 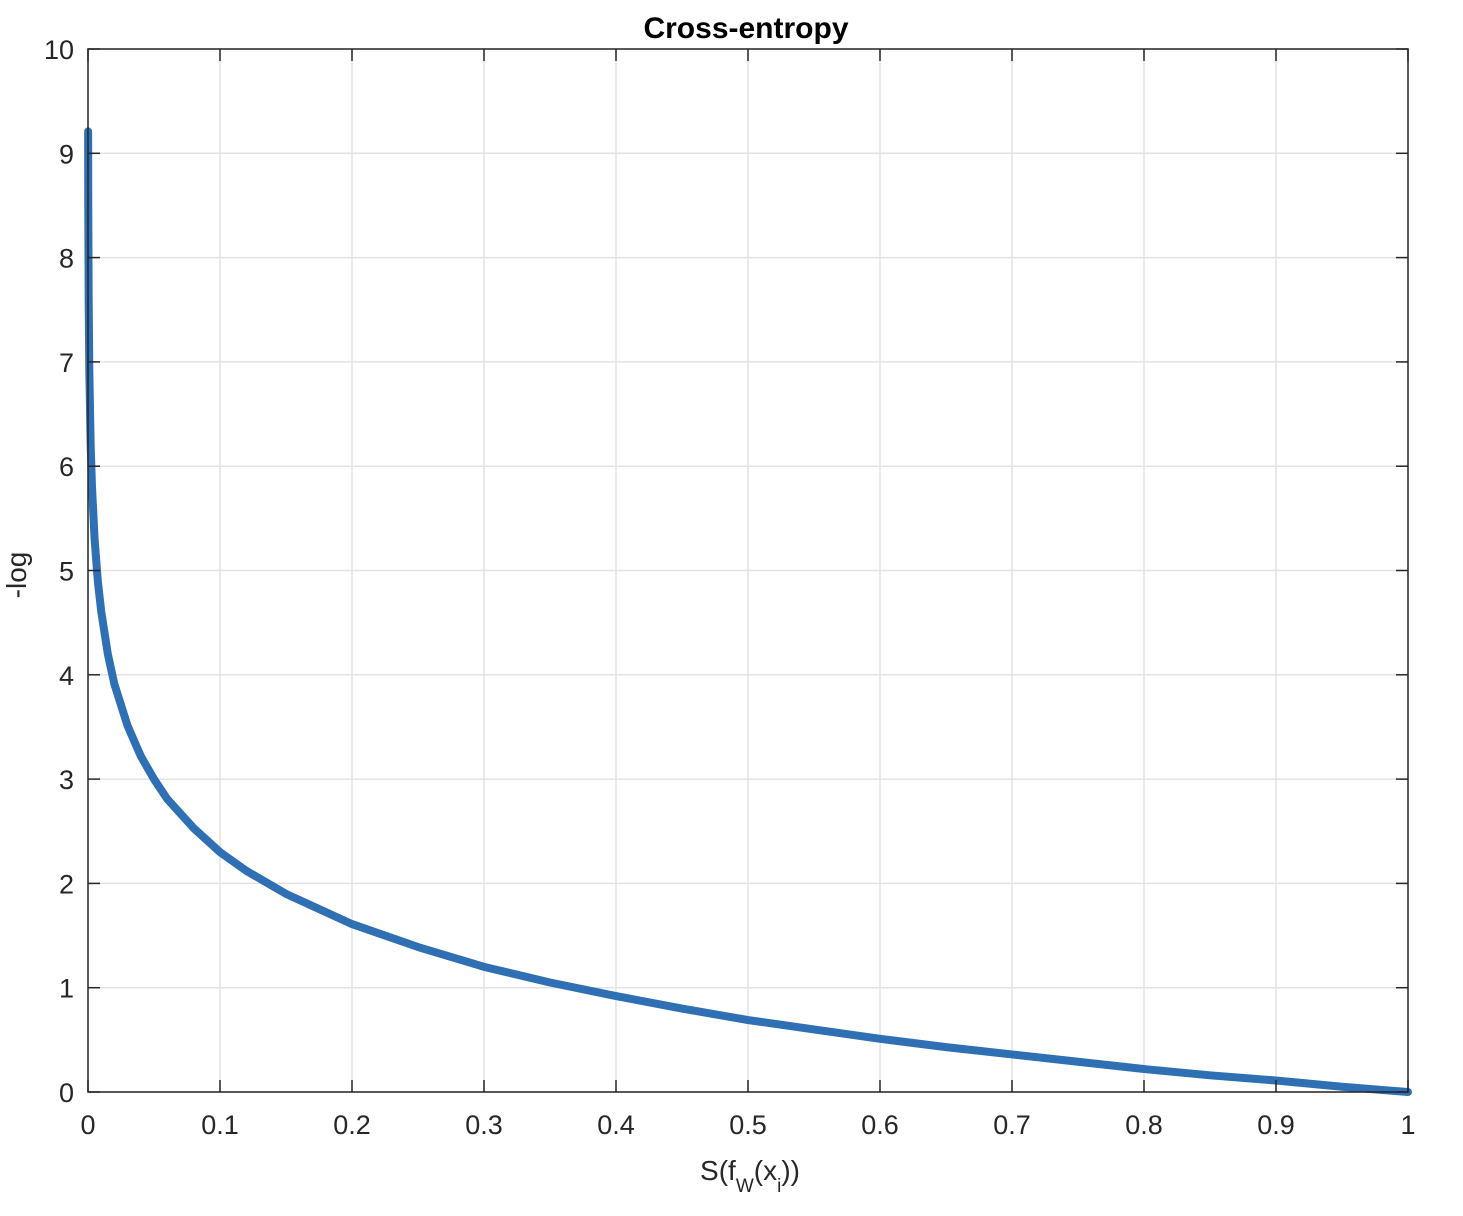 What do you see at coordinates (59, 50) in the screenshot?
I see `y-tick-label: 10` at bounding box center [59, 50].